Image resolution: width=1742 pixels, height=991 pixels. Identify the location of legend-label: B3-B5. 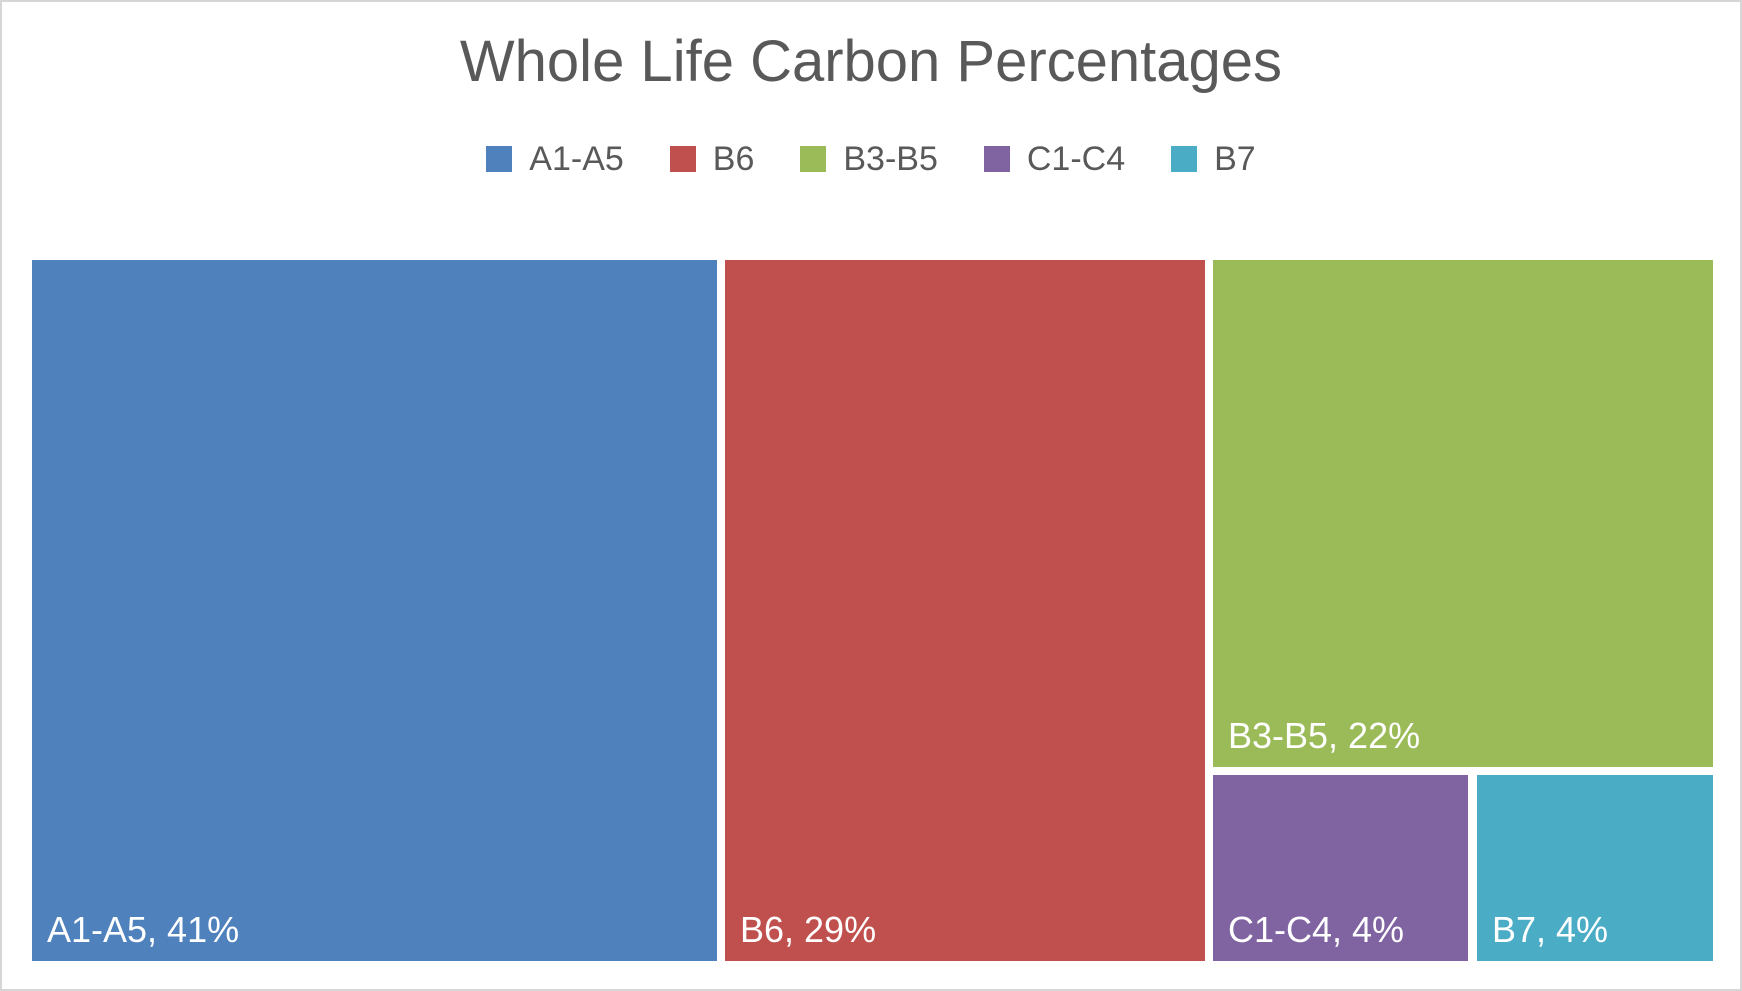
(890, 159).